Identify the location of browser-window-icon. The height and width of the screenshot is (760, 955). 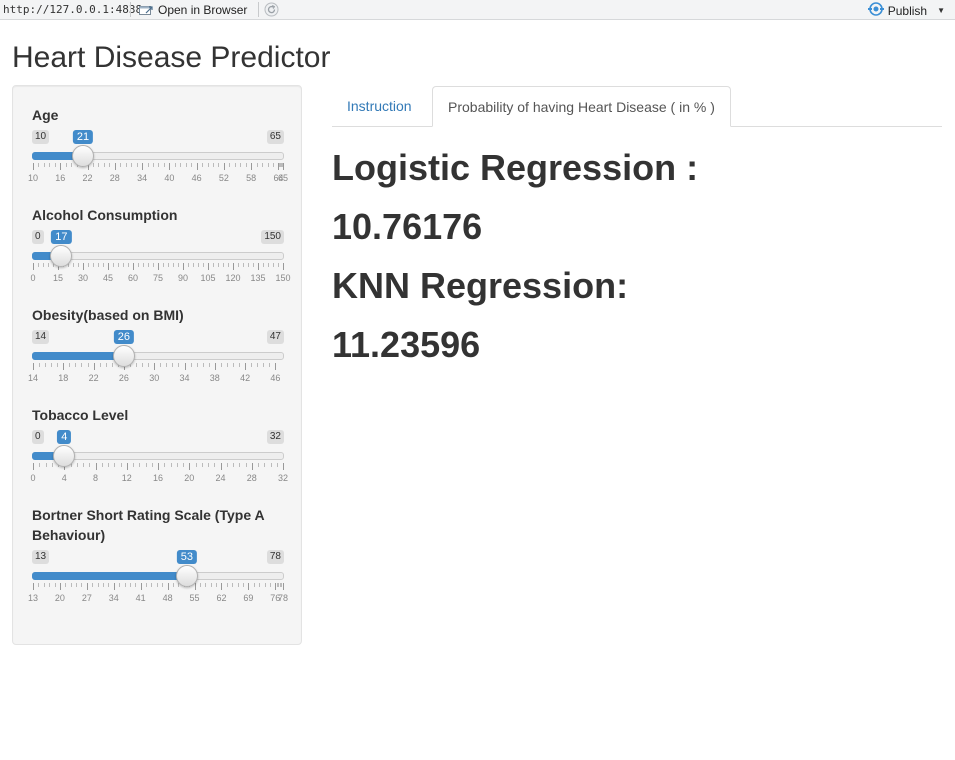
(146, 10).